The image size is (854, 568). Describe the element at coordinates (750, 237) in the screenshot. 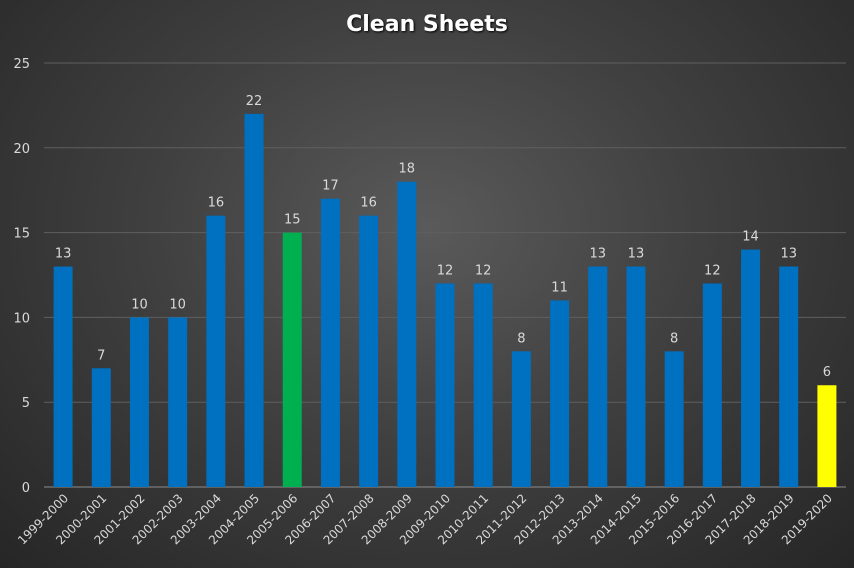

I see `data-label: 14` at that location.